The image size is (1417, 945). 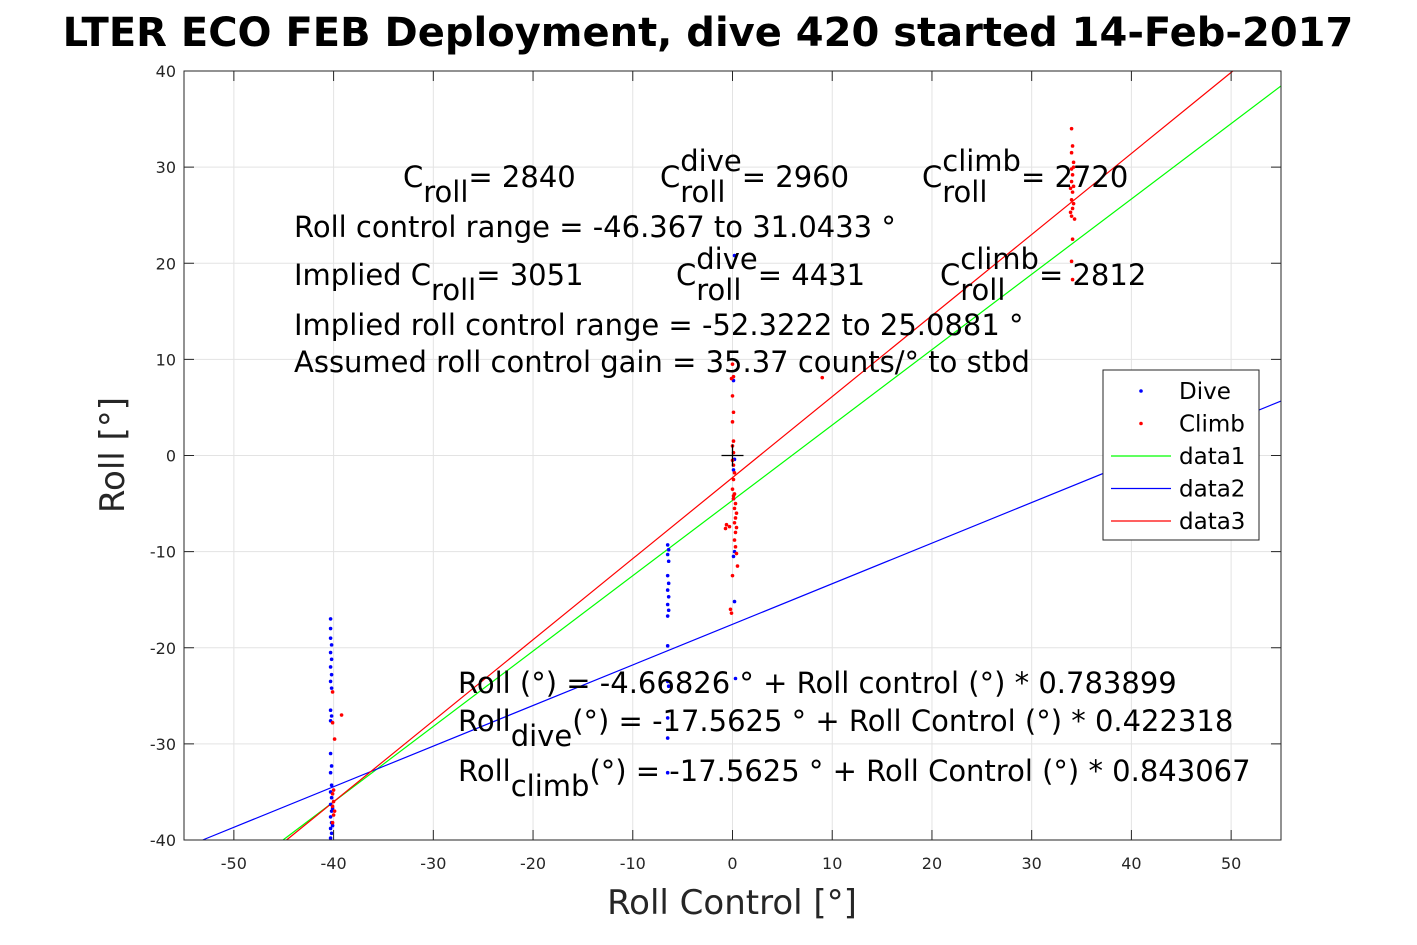 What do you see at coordinates (1141, 423) in the screenshot?
I see `legend-swatch-Climb` at bounding box center [1141, 423].